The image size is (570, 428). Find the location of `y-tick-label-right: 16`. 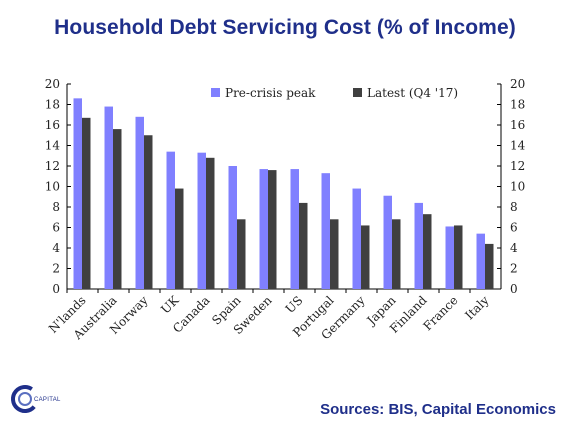

y-tick-label-right: 16 is located at coordinates (517, 125).